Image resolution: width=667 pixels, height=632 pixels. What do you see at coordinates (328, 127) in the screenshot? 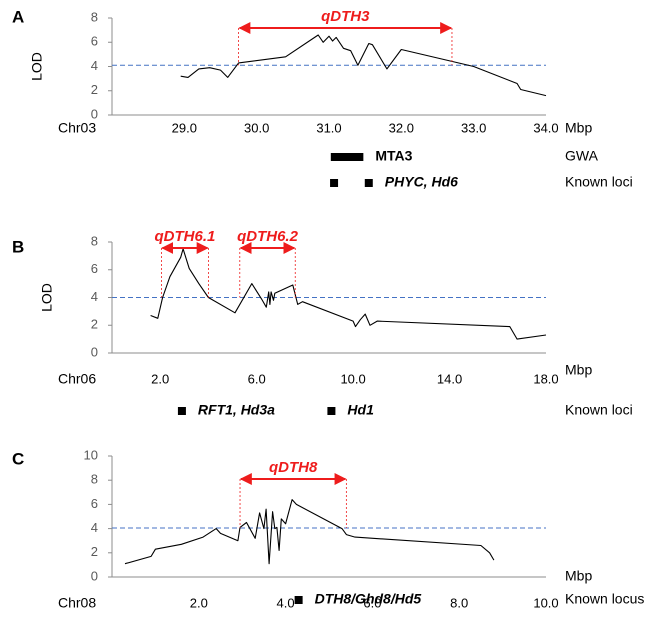
I see `x-tick-label: 31.0` at bounding box center [328, 127].